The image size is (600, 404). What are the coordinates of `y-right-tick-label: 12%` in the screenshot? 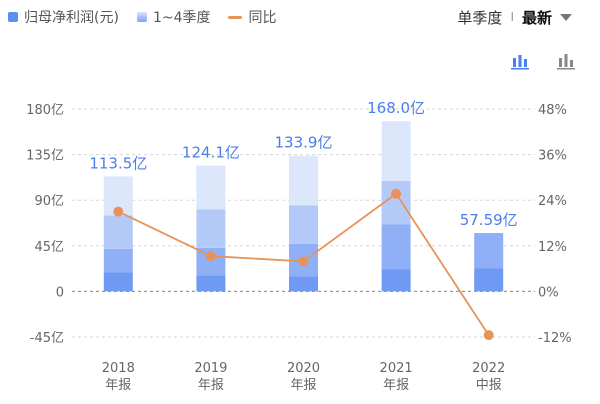 It's located at (552, 247).